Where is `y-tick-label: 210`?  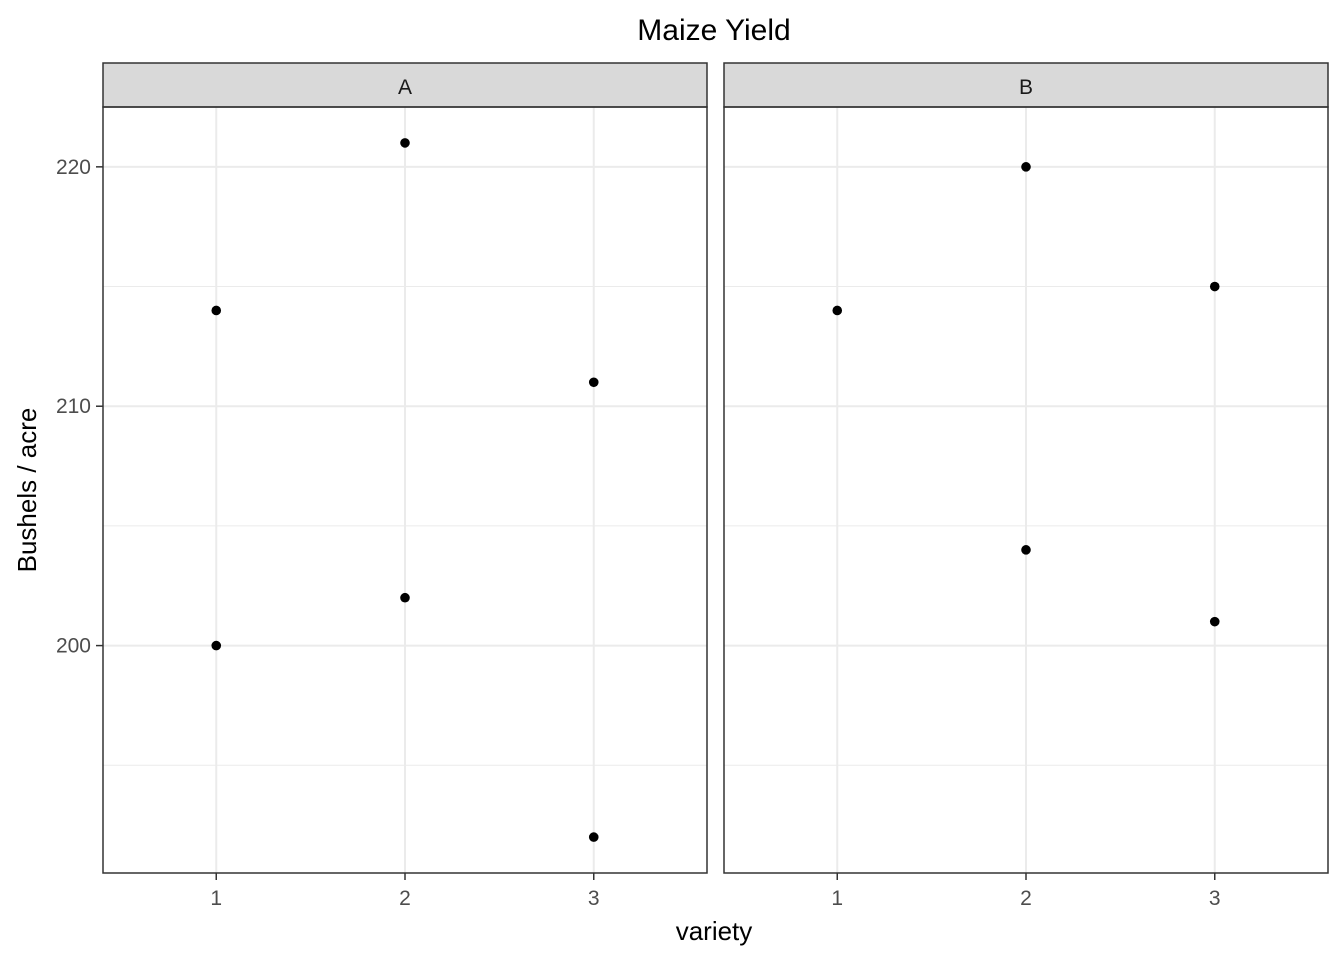
y-tick-label: 210 is located at coordinates (73, 406).